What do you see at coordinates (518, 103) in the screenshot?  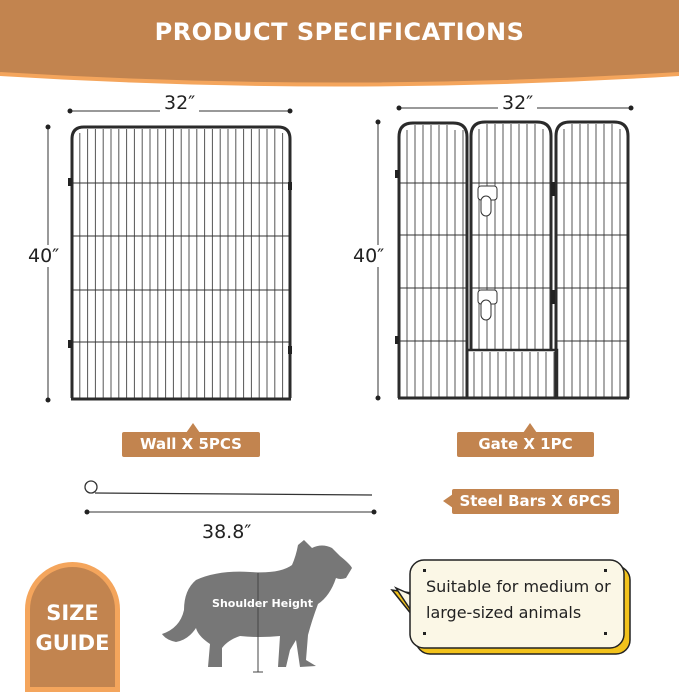 I see `gate-width-label: 32″` at bounding box center [518, 103].